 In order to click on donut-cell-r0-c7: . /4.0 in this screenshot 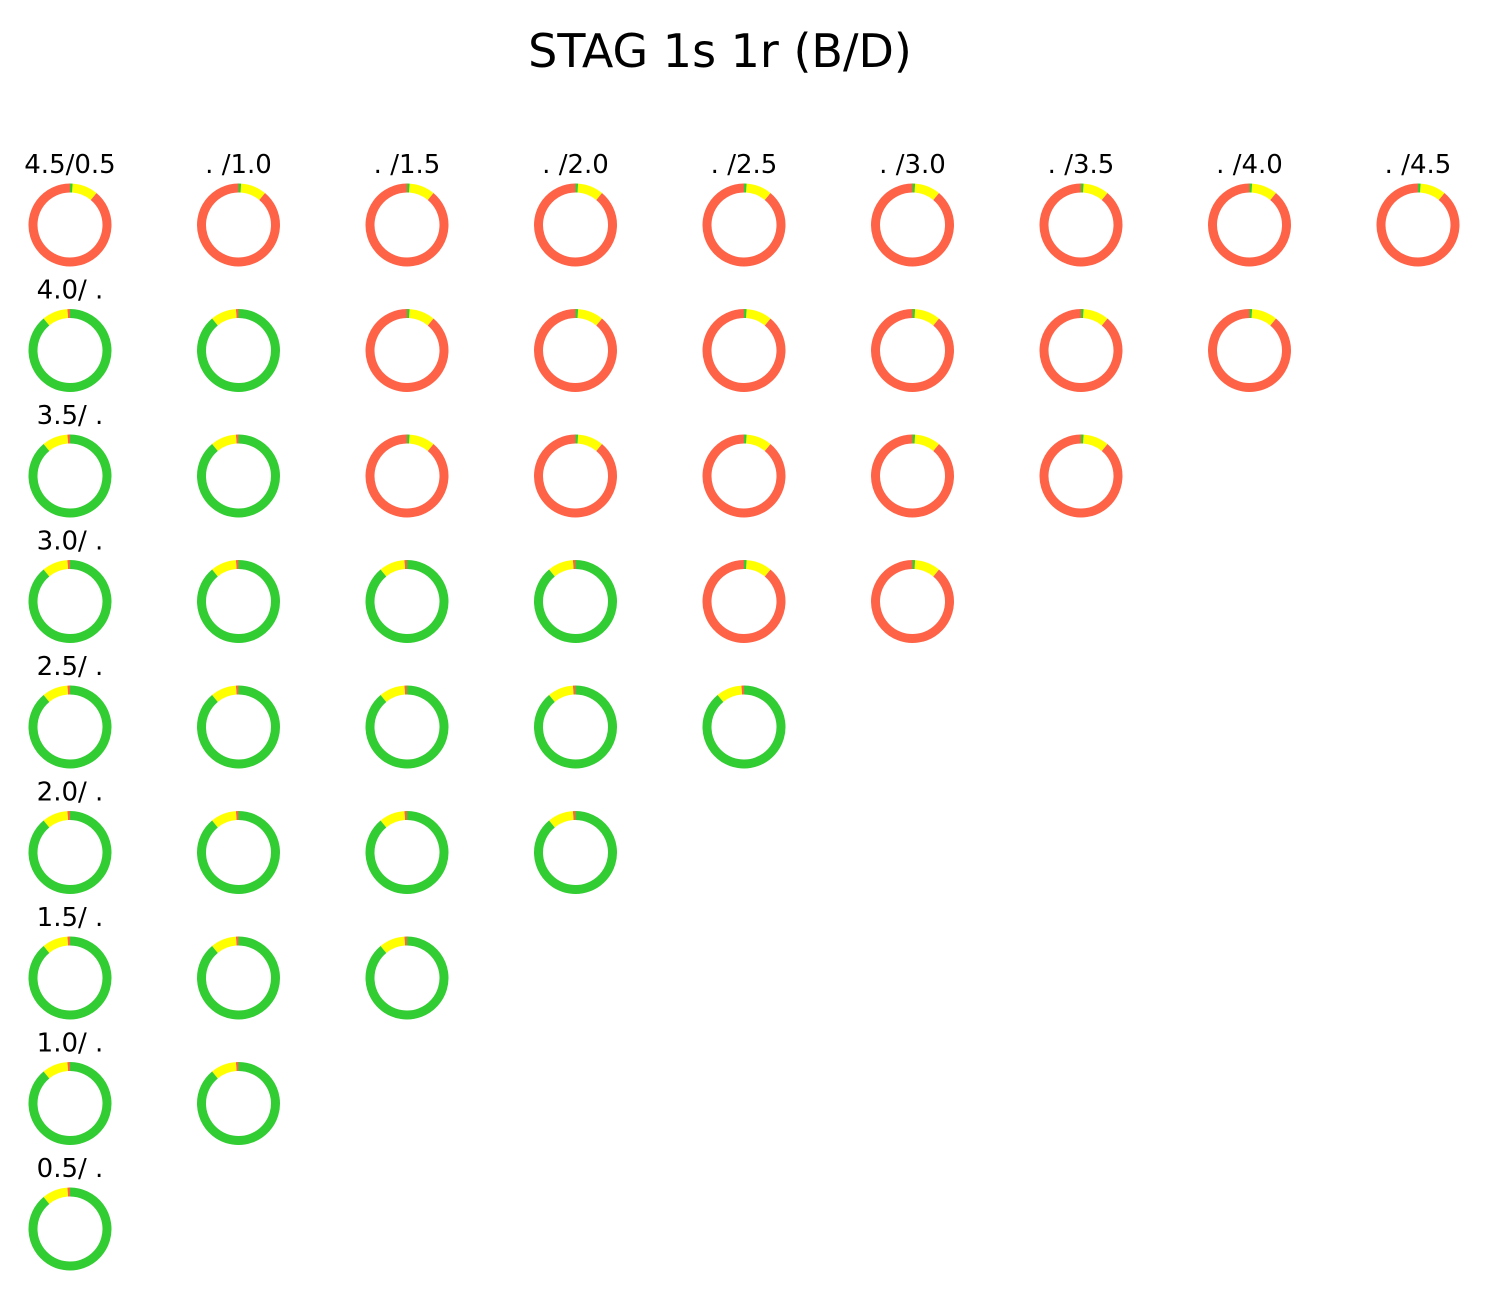, I will do `click(1249, 208)`.